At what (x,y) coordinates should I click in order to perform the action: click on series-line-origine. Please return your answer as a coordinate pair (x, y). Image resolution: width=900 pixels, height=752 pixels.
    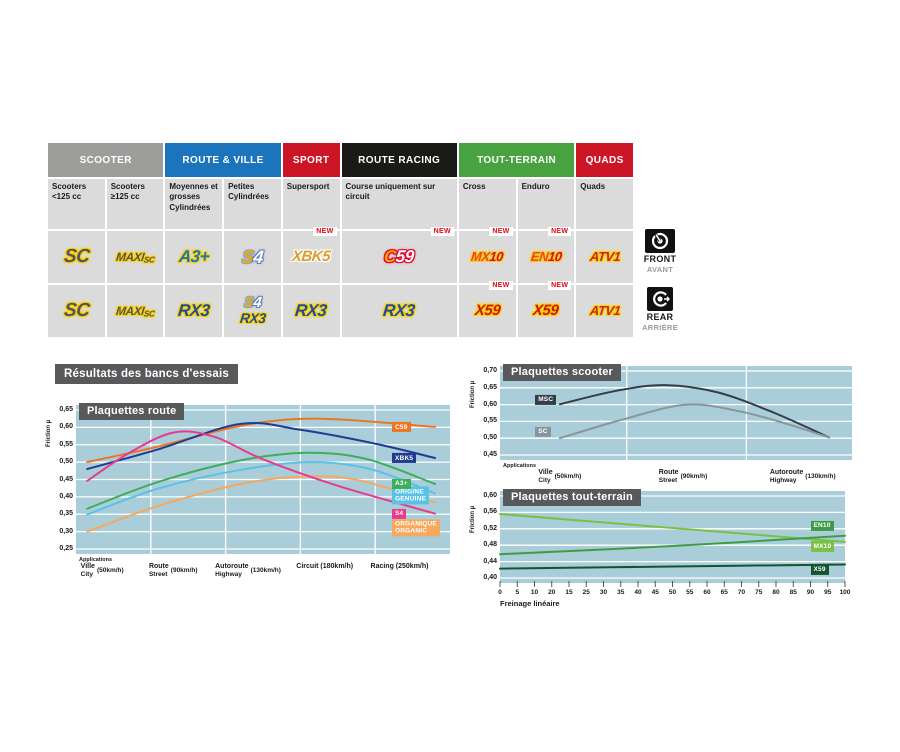
    Looking at the image, I should click on (261, 488).